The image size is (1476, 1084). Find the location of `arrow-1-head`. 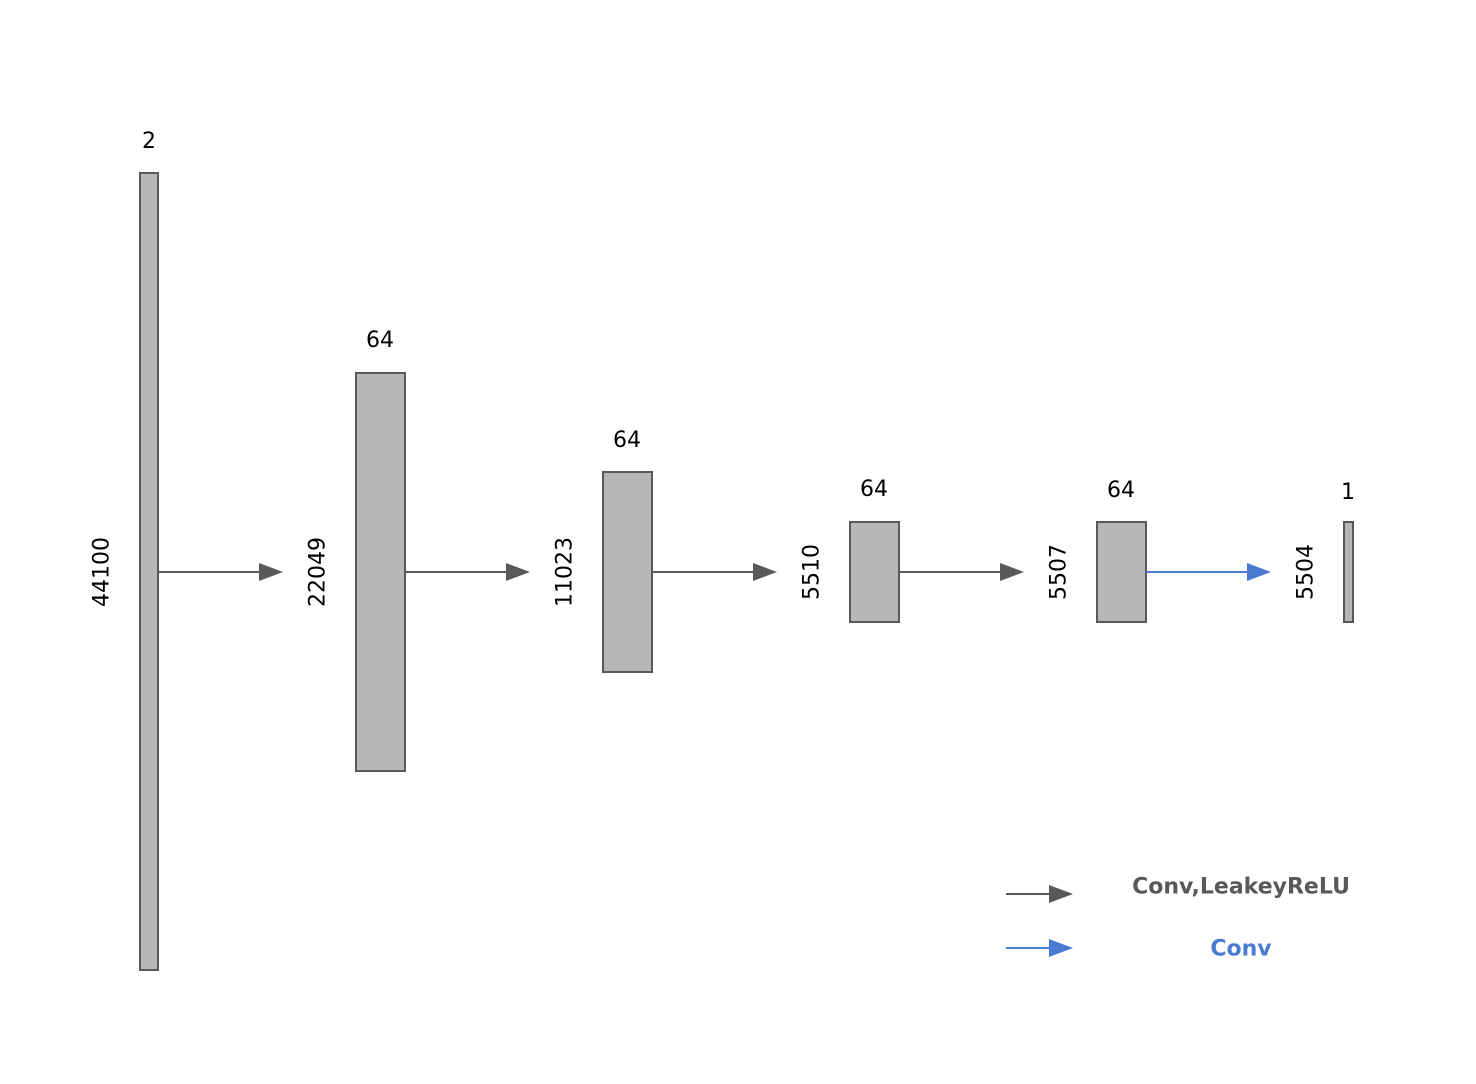

arrow-1-head is located at coordinates (271, 572).